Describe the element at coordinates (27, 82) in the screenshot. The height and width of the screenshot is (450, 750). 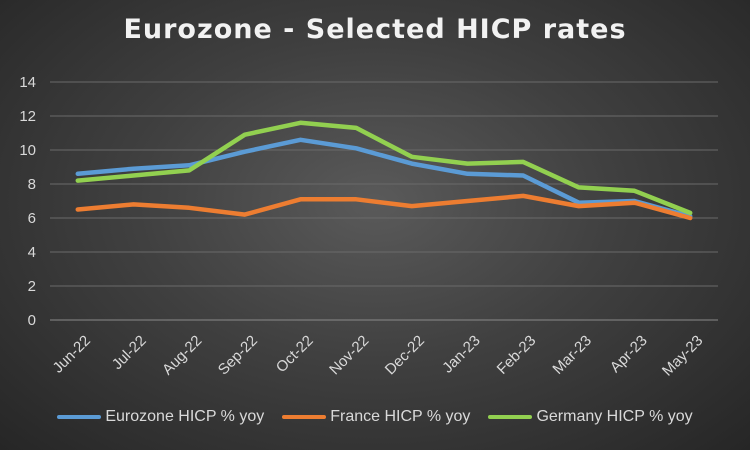
I see `y-tick-label: 14` at that location.